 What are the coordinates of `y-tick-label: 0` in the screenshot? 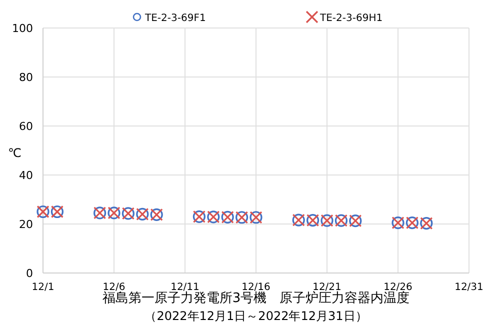 It's located at (29, 273).